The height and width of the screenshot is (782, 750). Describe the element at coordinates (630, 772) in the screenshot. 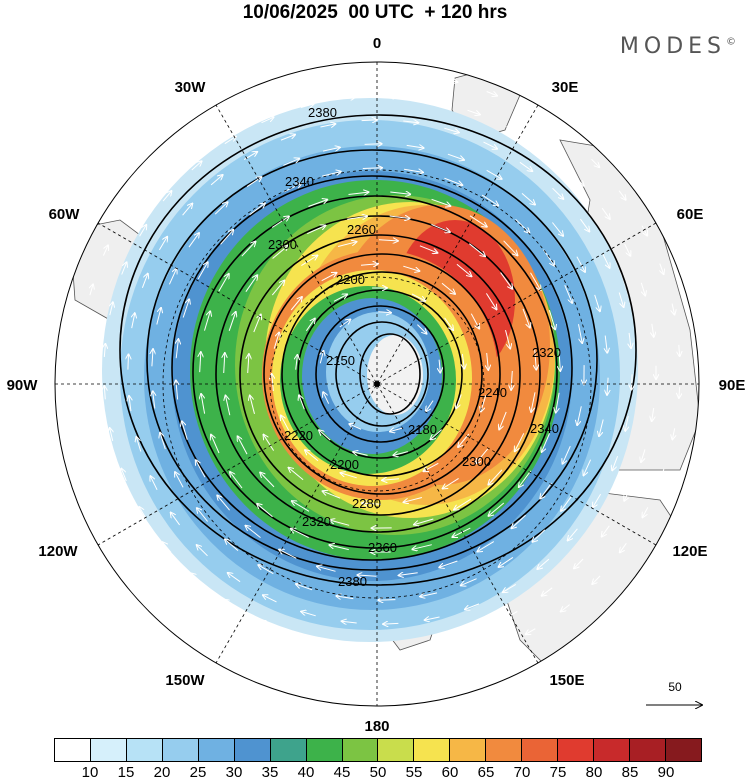

I see `colorbar-tick-label: 85` at that location.